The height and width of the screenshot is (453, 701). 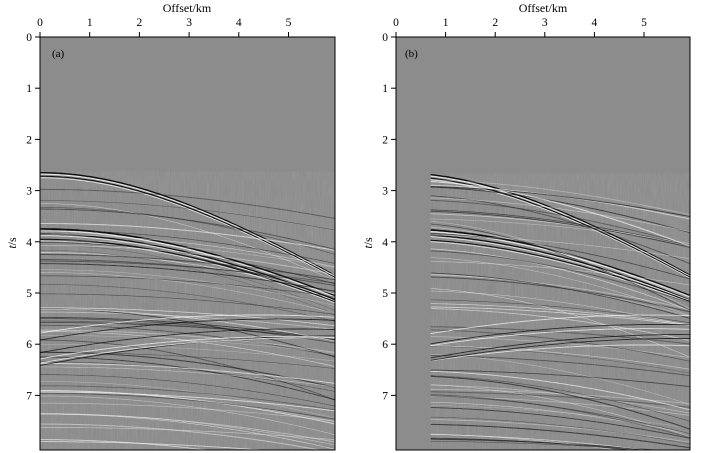 What do you see at coordinates (29, 192) in the screenshot?
I see `panel-a-y-tick-label: 3` at bounding box center [29, 192].